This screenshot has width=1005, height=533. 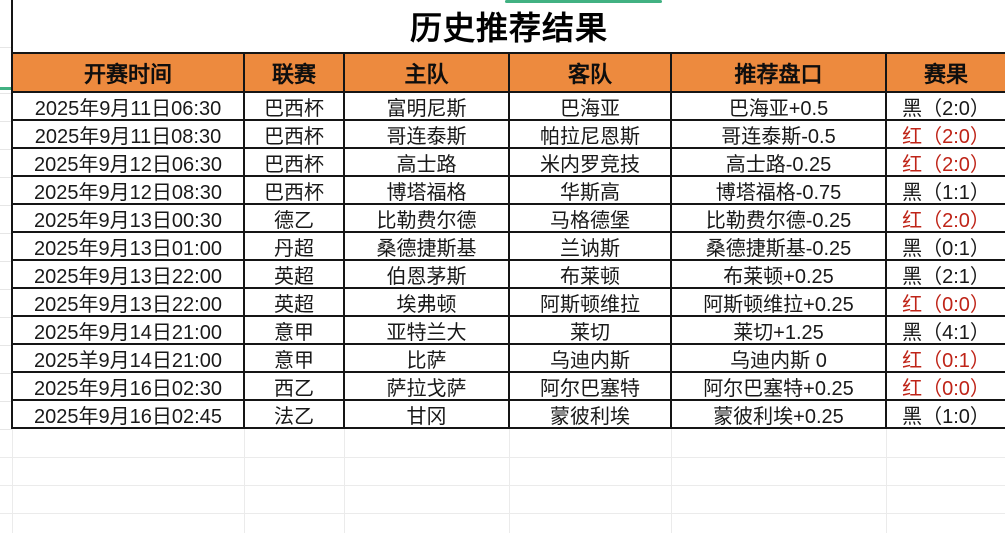 What do you see at coordinates (427, 415) in the screenshot?
I see `cell-home-team: 甘冈` at bounding box center [427, 415].